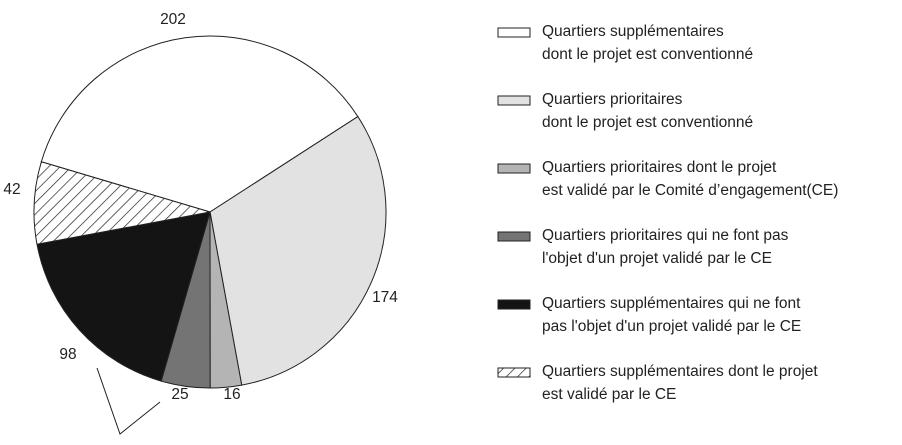 Image resolution: width=902 pixels, height=445 pixels. What do you see at coordinates (173, 19) in the screenshot?
I see `data-label: 202` at bounding box center [173, 19].